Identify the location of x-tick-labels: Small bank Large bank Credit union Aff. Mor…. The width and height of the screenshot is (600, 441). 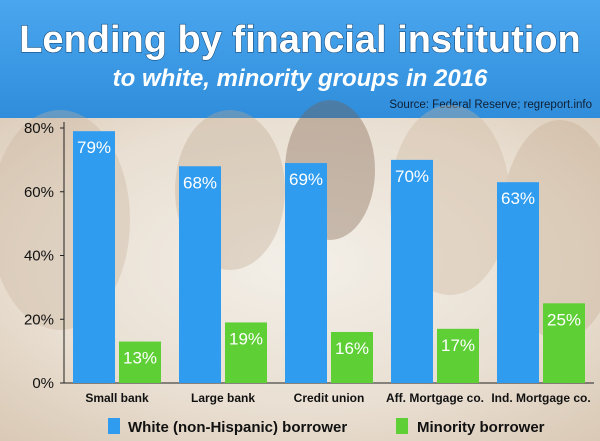
(337, 398).